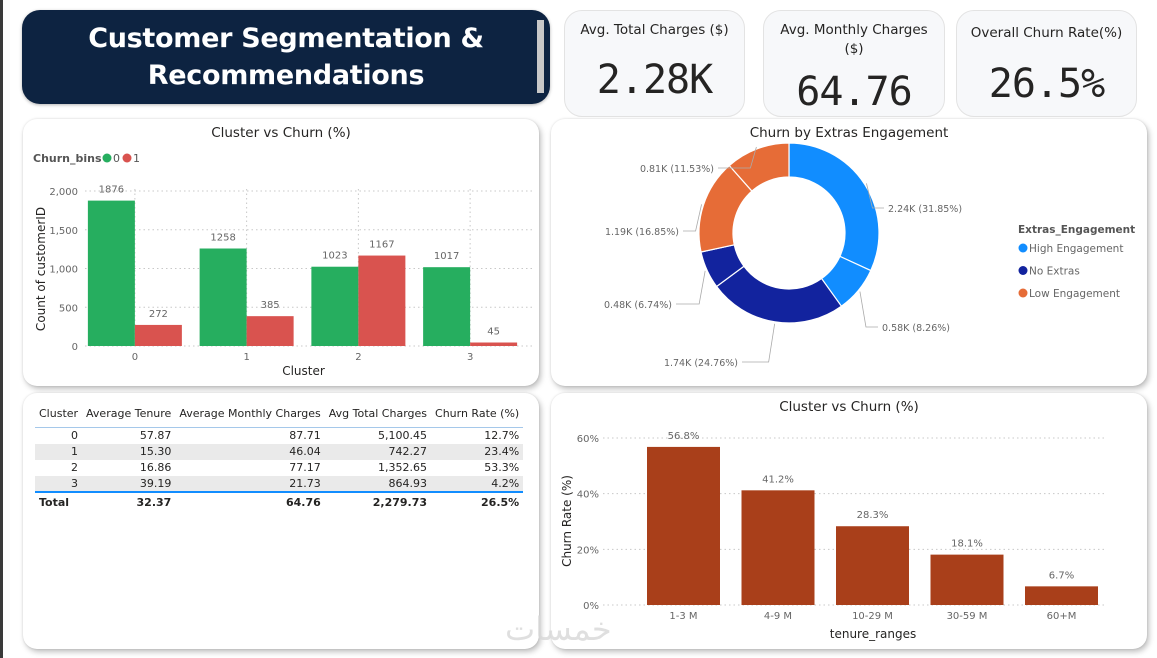 The image size is (1157, 658). What do you see at coordinates (588, 550) in the screenshot?
I see `y-tick-label: 20%` at bounding box center [588, 550].